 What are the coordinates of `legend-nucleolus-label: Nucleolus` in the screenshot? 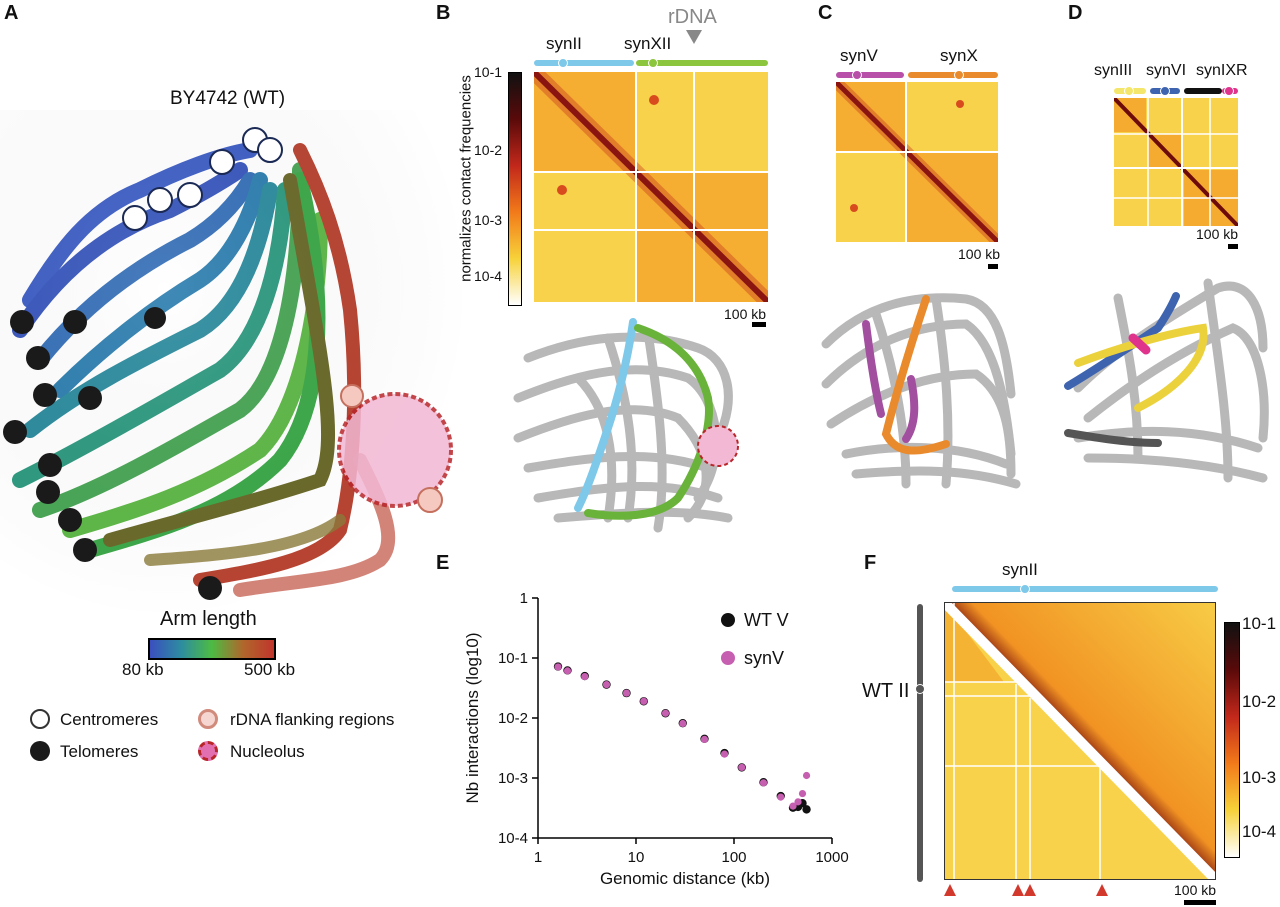 It's located at (267, 751).